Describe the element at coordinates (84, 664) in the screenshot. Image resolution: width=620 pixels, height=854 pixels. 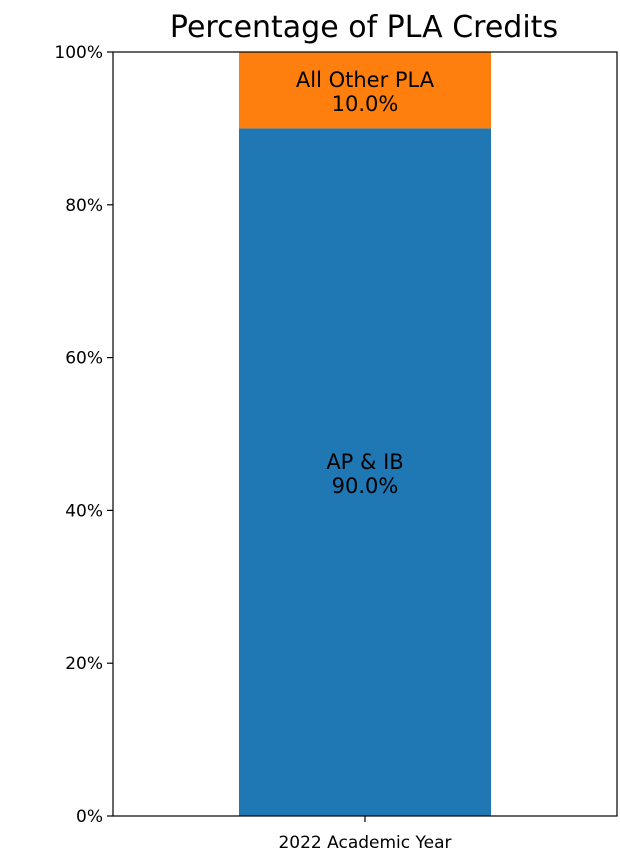
I see `y-tick-label: 20%` at that location.